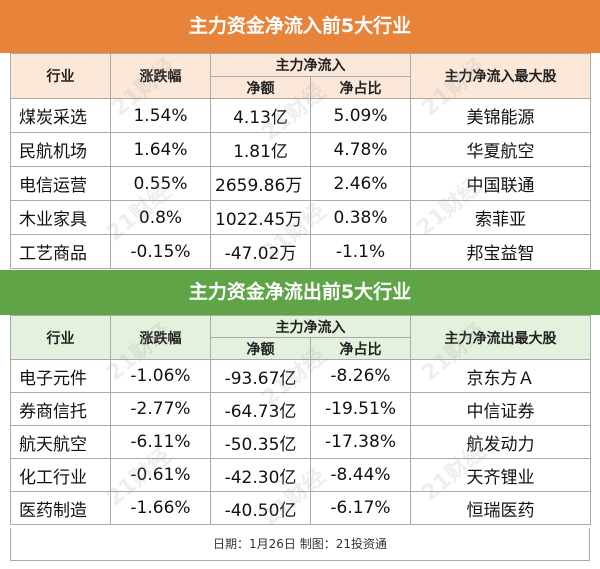  Describe the element at coordinates (60, 76) in the screenshot. I see `inflow-header-industry: 行业` at that location.